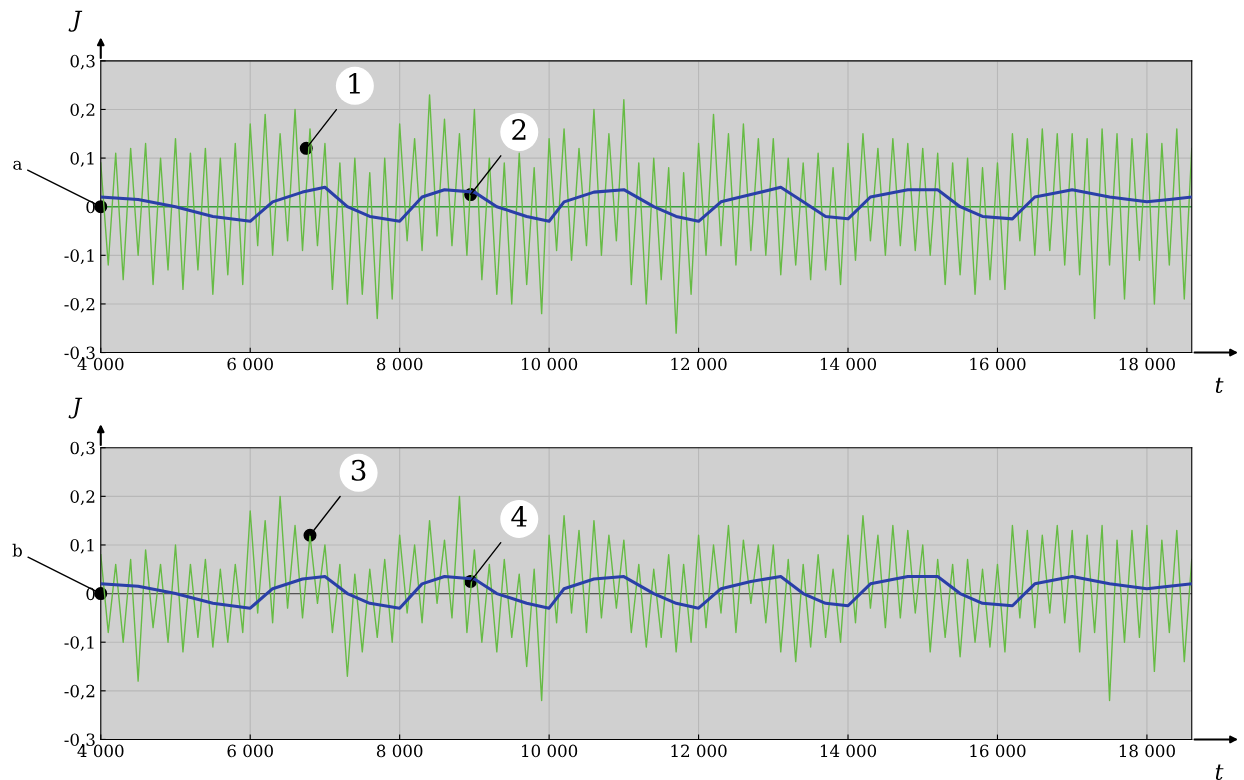  Describe the element at coordinates (354, 83) in the screenshot. I see `annotation: 1` at that location.